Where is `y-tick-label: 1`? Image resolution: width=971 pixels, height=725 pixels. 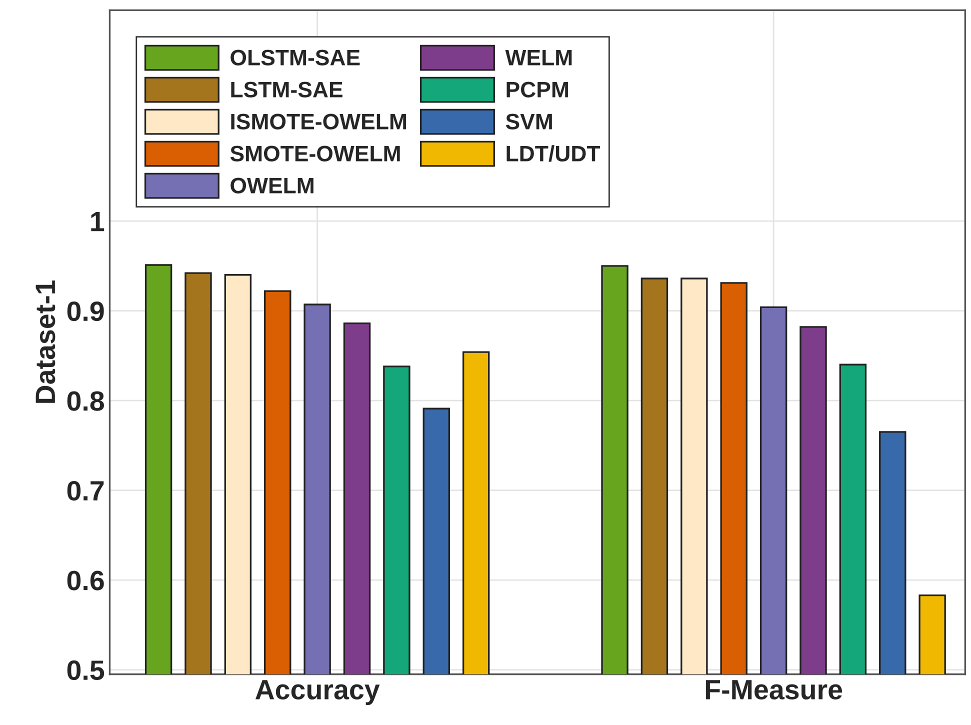
y-tick-label: 1 is located at coordinates (97, 222).